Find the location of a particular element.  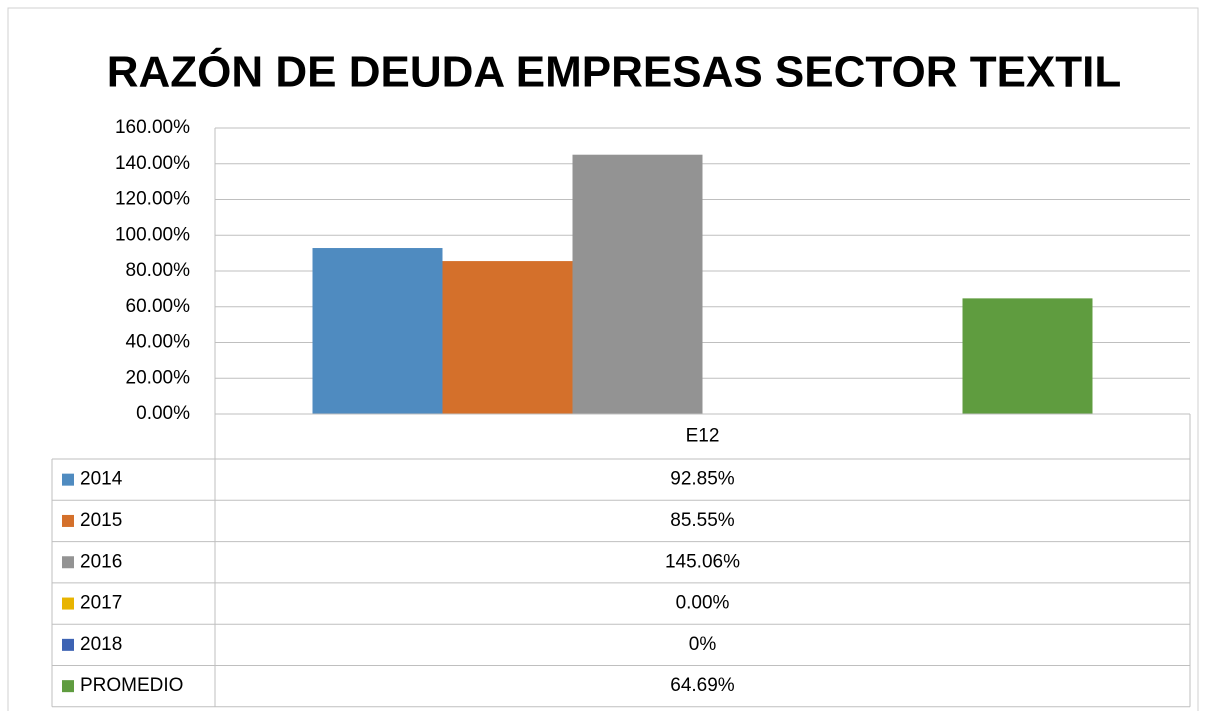

data-label: 0% is located at coordinates (703, 644).